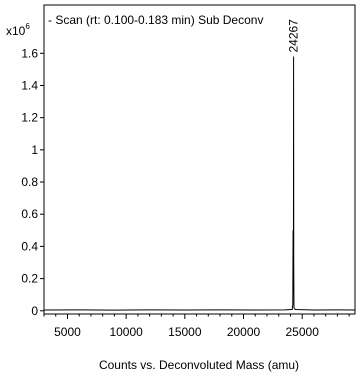  Describe the element at coordinates (303, 332) in the screenshot. I see `x-tick-label: 25000` at that location.